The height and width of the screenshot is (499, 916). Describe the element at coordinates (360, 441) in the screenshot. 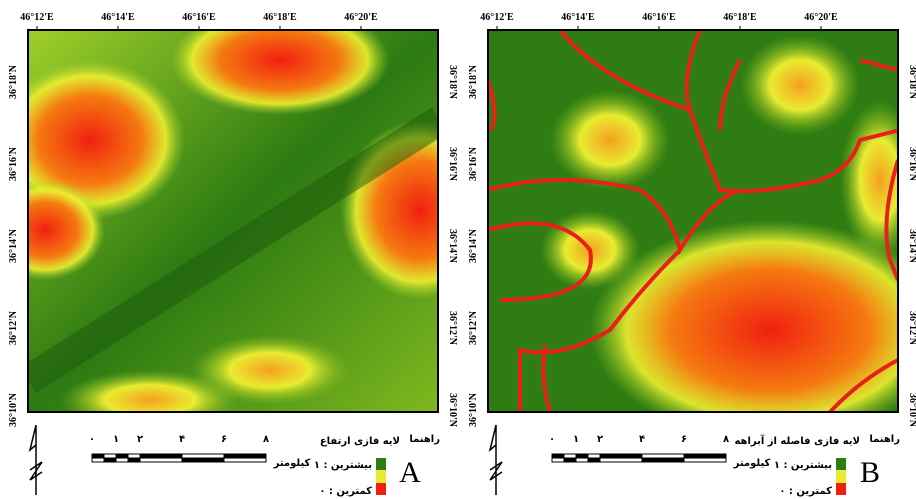

I see `layer-title: لایه فازی ارتفاع` at that location.